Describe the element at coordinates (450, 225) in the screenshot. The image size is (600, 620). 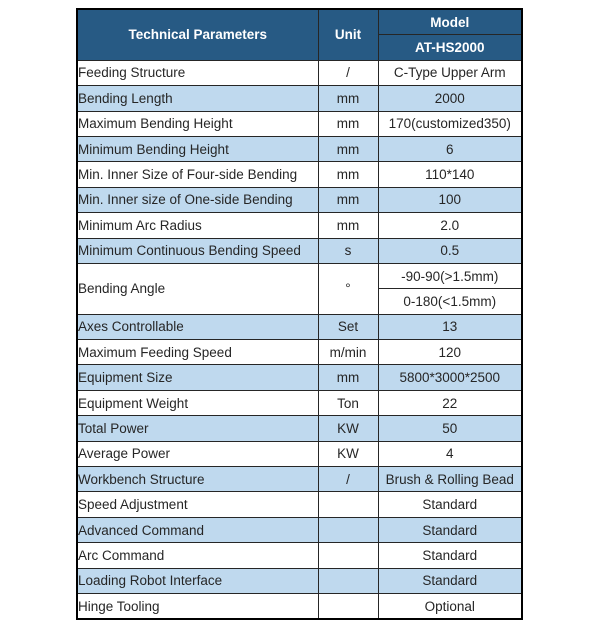
I see `value-cell: 2.0` at that location.